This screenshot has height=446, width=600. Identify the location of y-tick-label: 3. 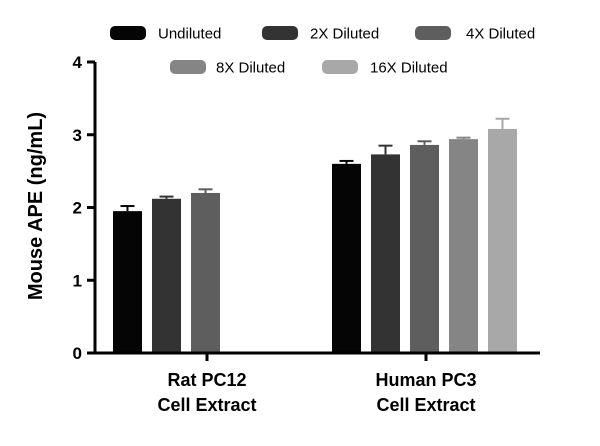
(77, 135).